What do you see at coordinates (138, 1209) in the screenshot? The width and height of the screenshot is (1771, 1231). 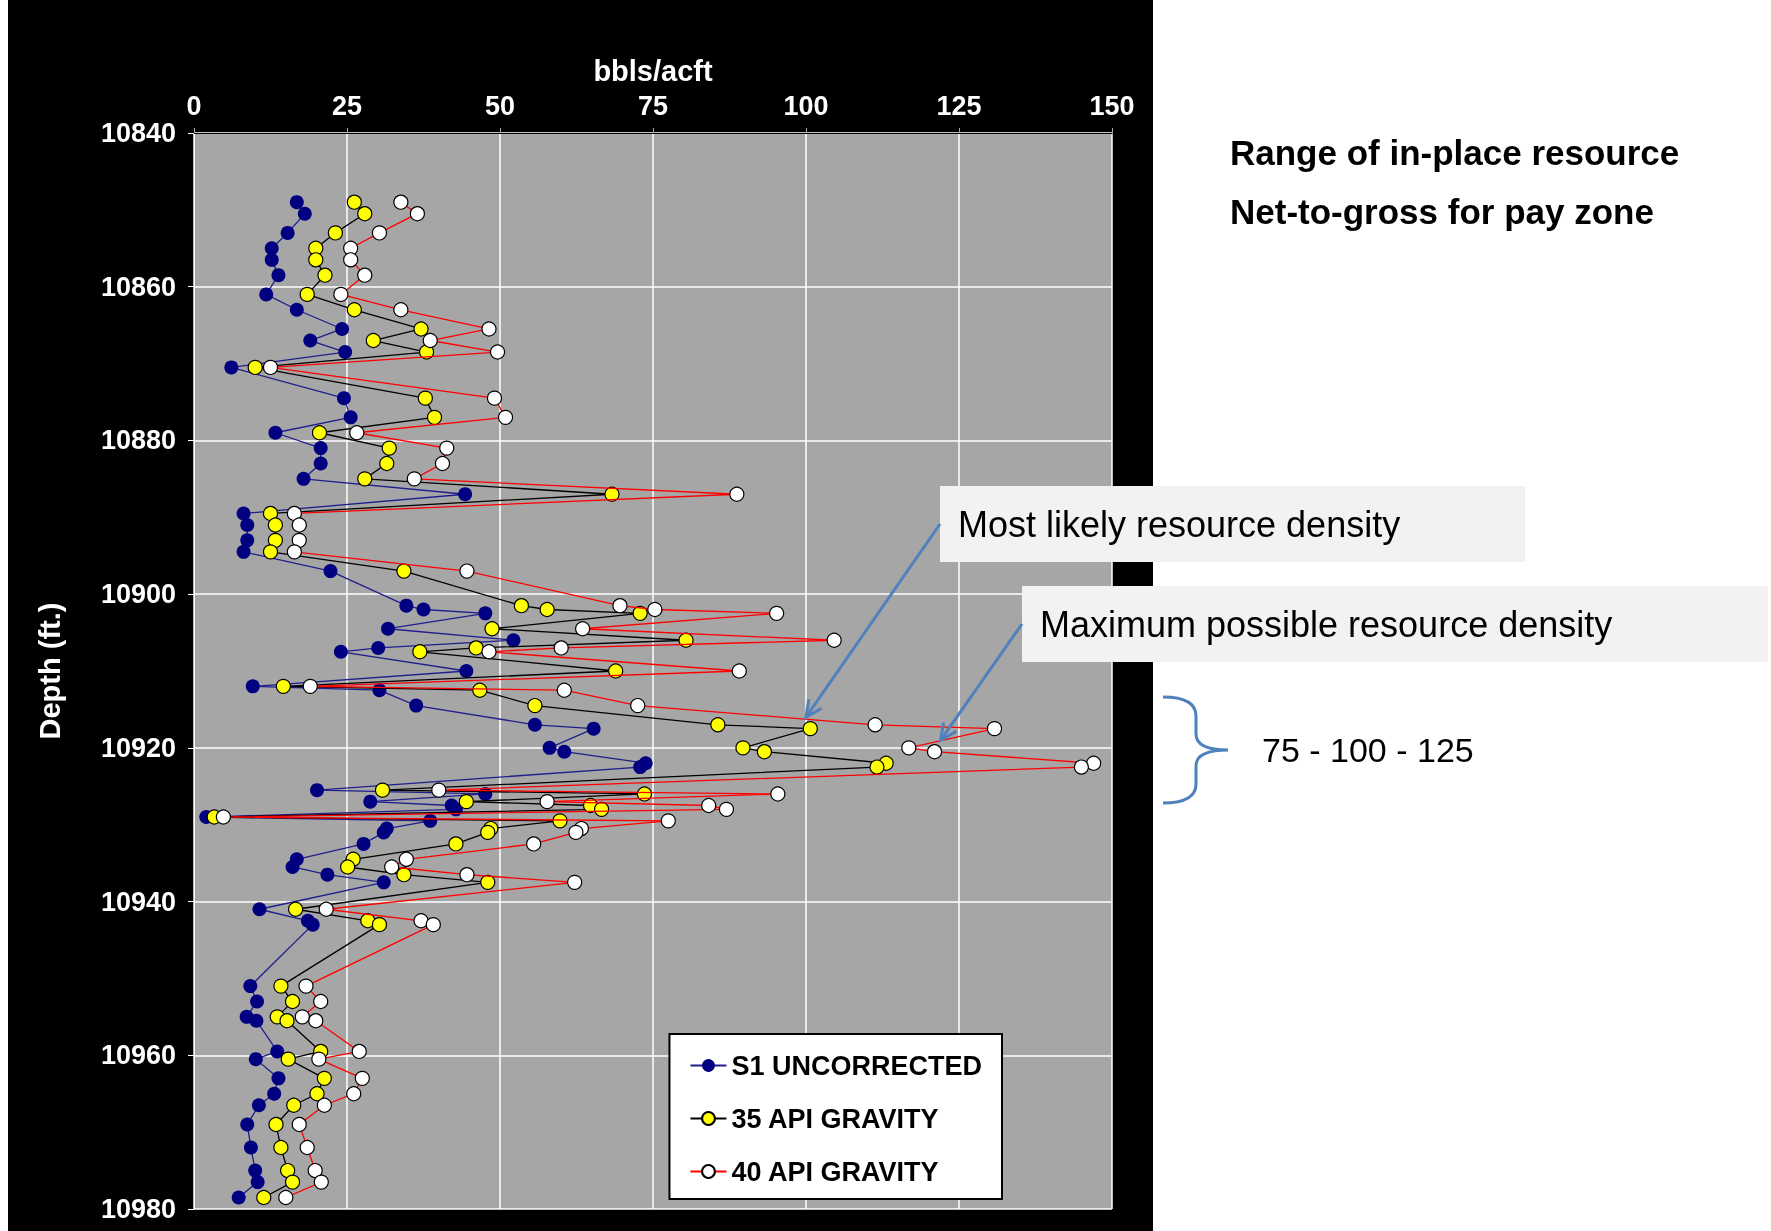 I see `y-tick-label: 10980` at bounding box center [138, 1209].